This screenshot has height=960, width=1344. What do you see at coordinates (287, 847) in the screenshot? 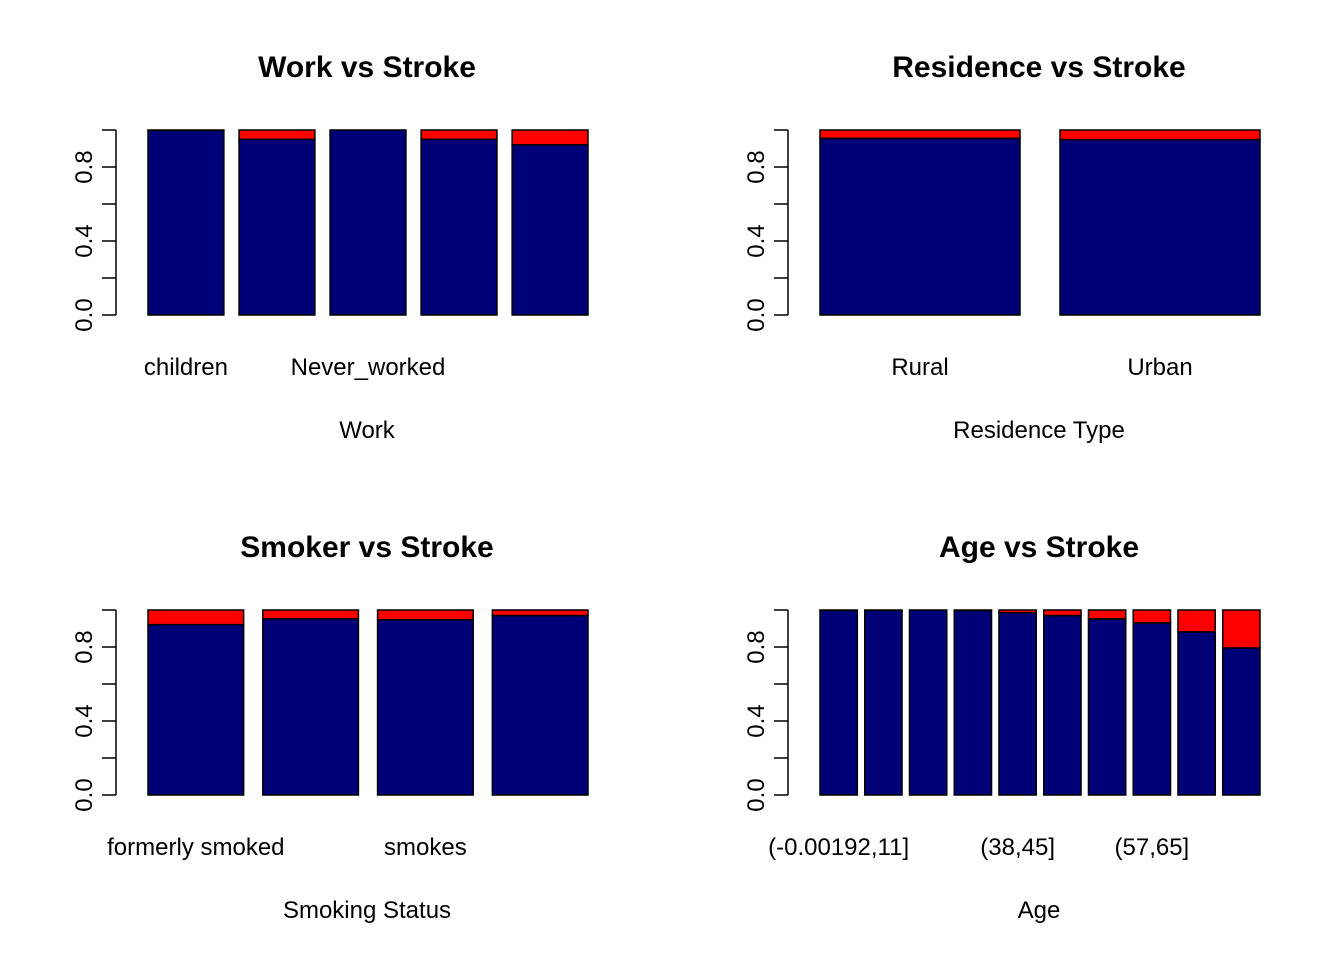
I see `x-axis-categories: formerly smoked smokes` at bounding box center [287, 847].